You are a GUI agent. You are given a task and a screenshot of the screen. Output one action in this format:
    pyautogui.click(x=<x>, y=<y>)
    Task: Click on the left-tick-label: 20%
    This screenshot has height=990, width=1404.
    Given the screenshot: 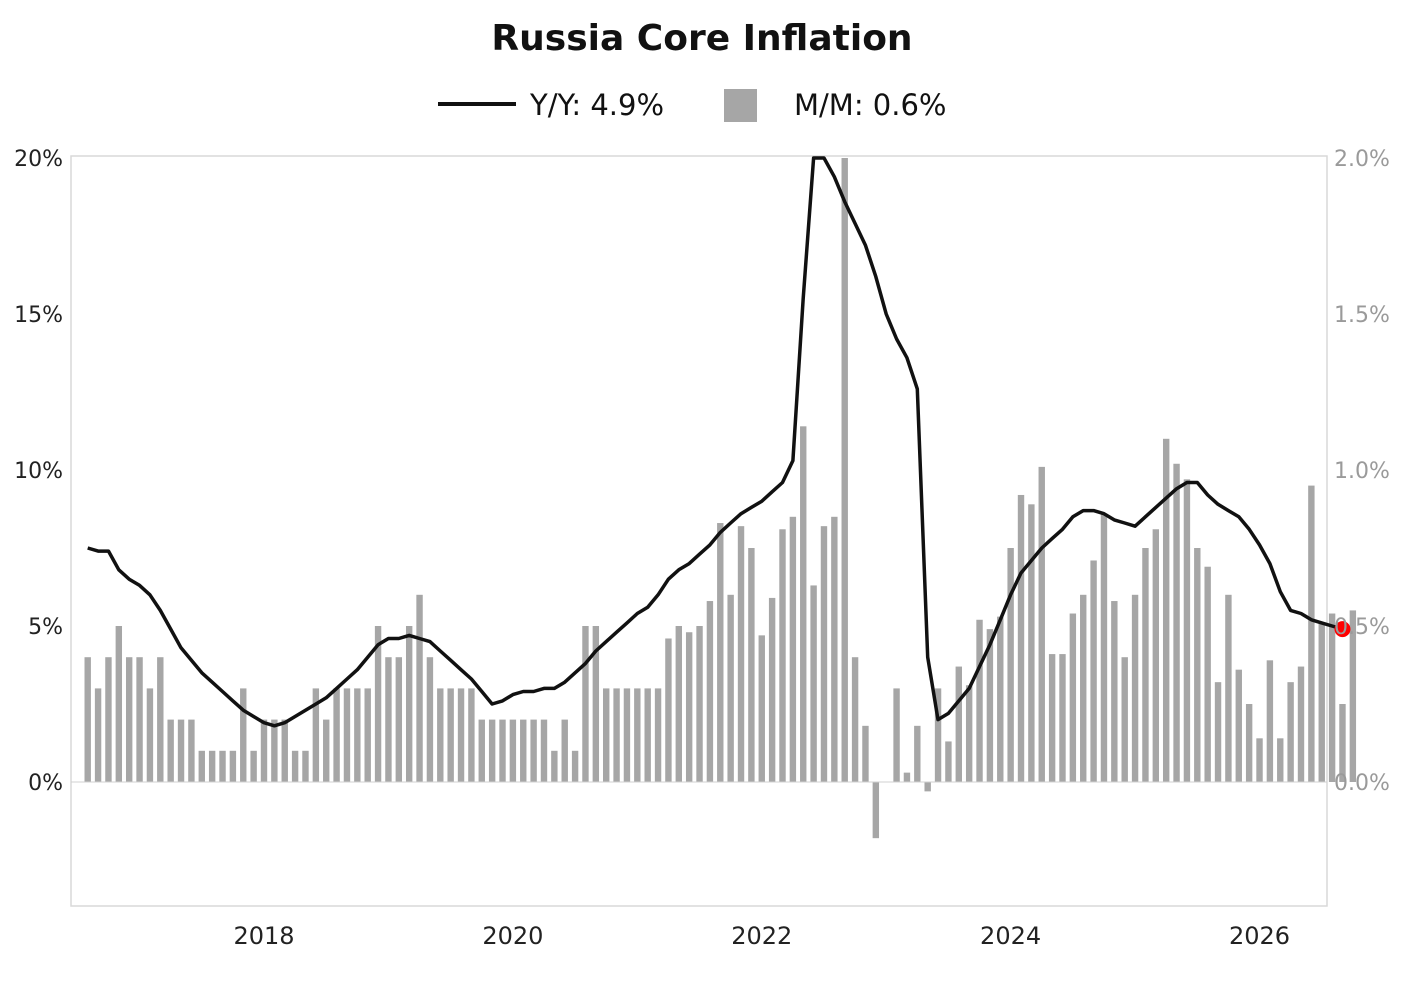 What is the action you would take?
    pyautogui.click(x=38, y=159)
    